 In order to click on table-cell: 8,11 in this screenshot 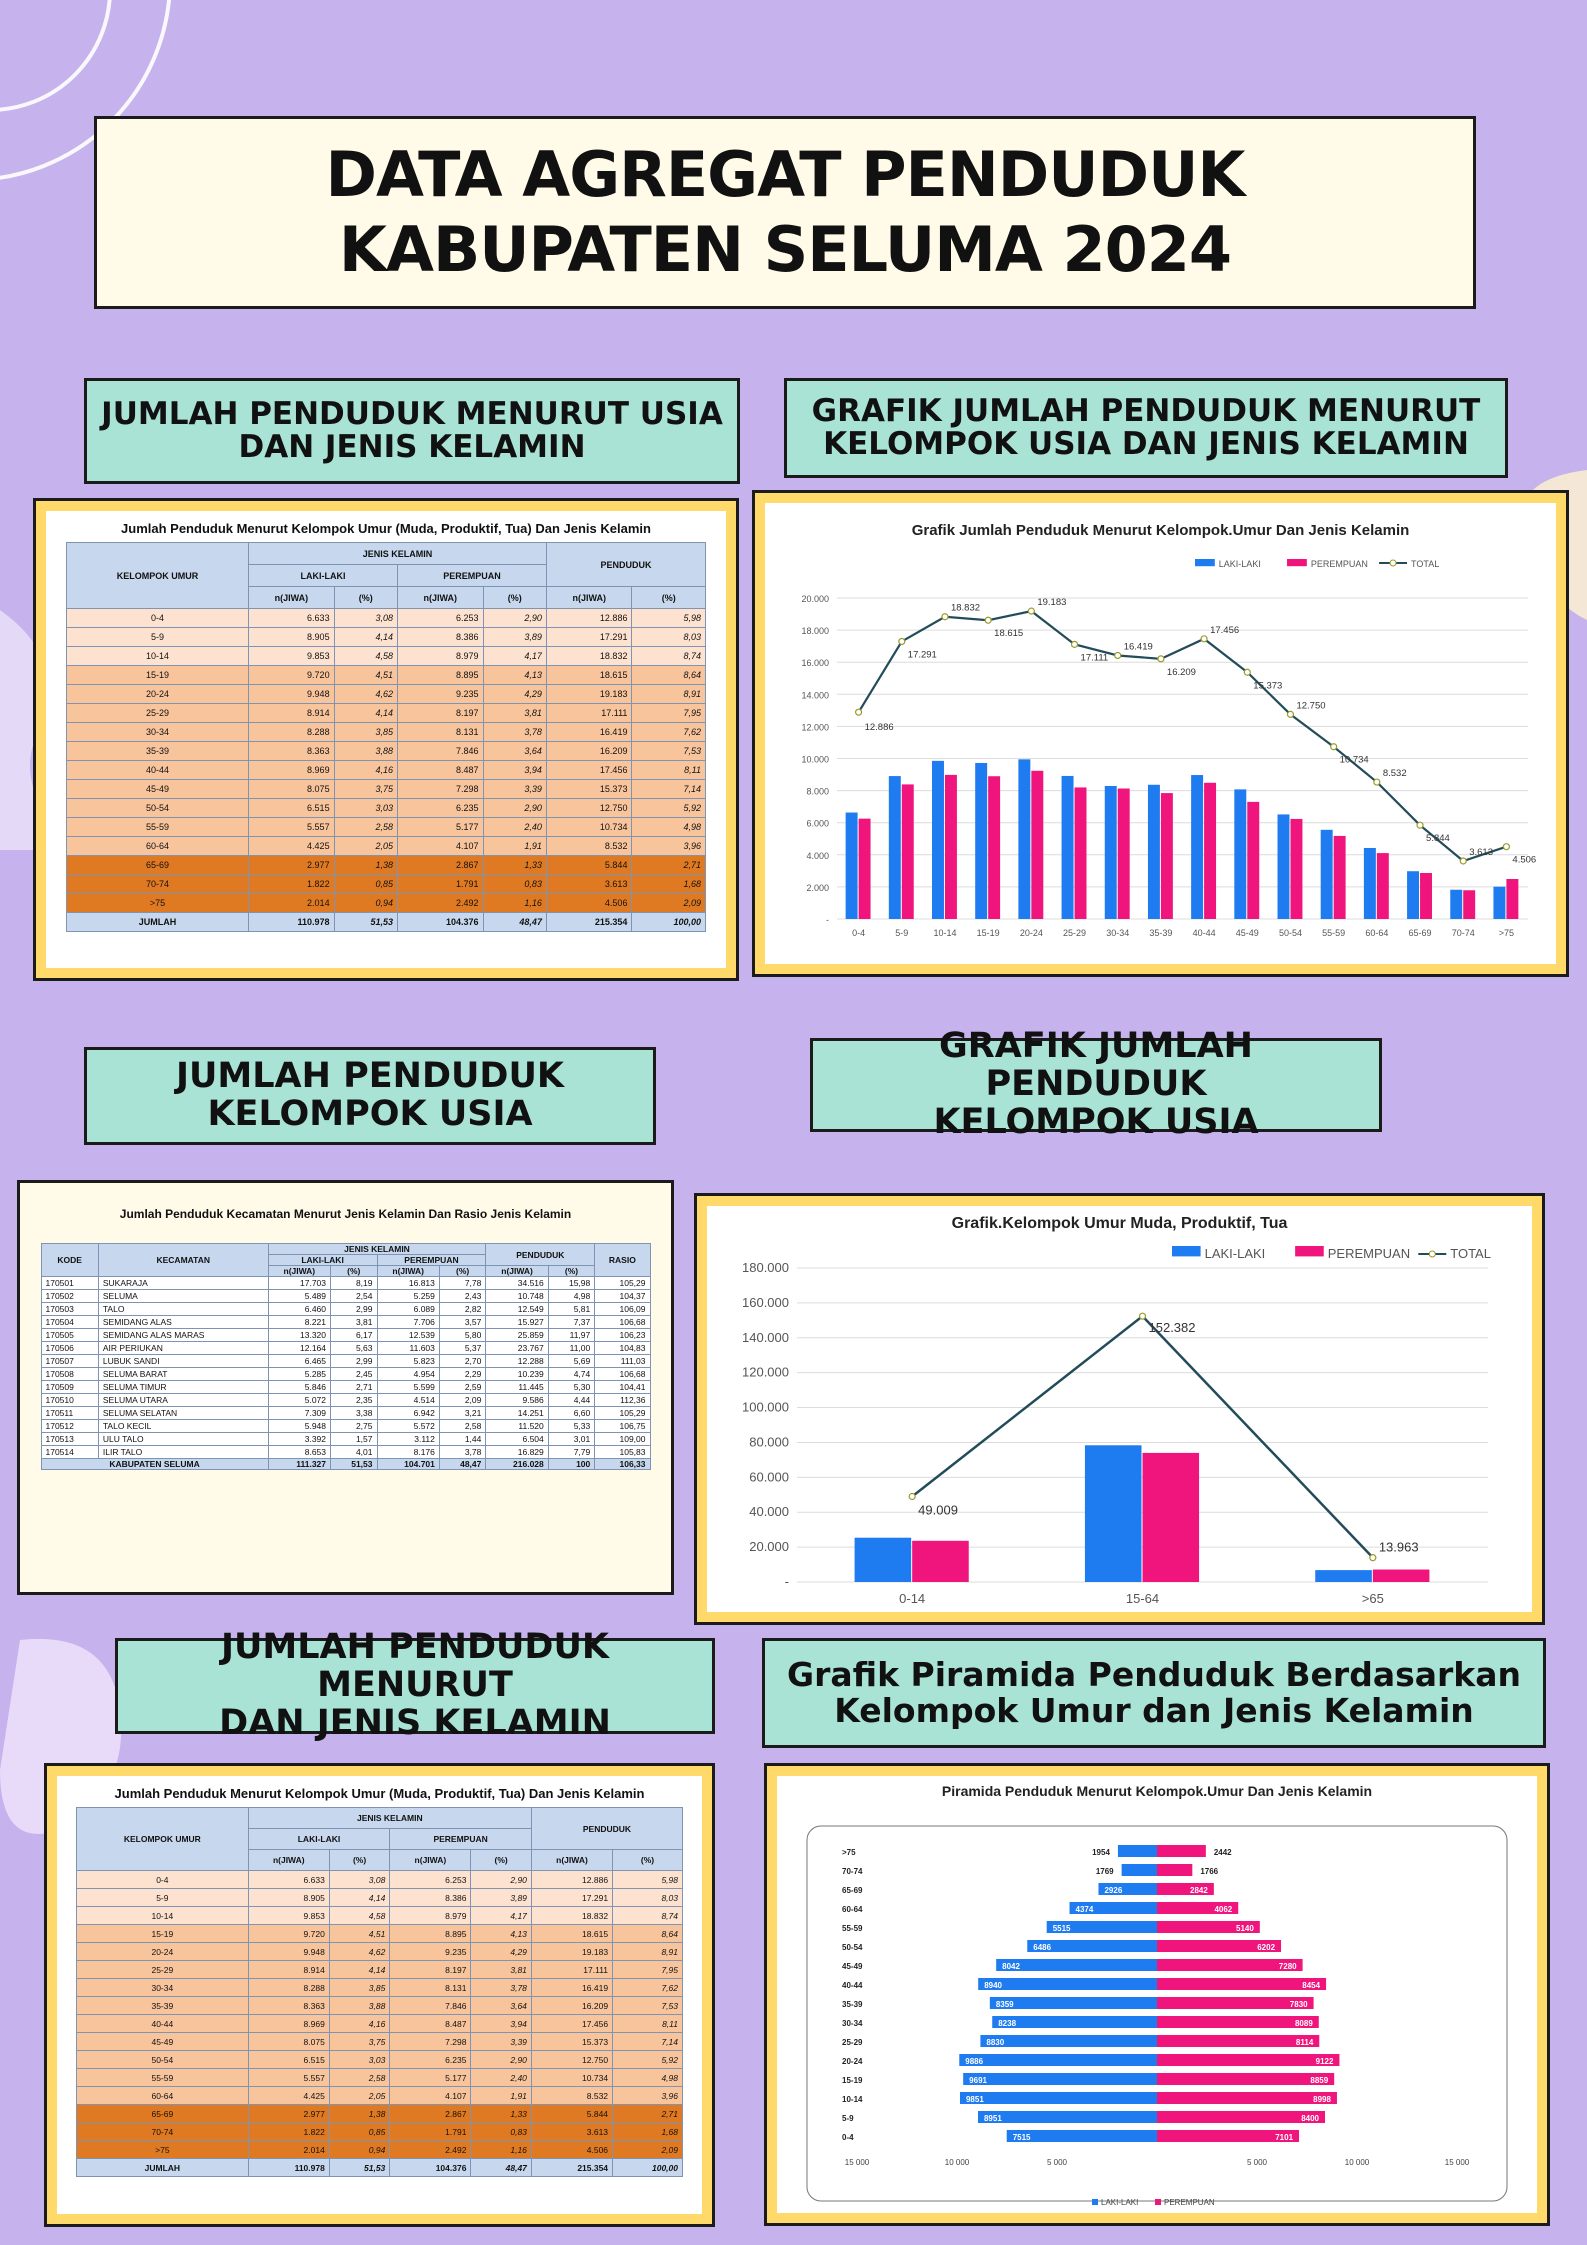, I will do `click(647, 2023)`.